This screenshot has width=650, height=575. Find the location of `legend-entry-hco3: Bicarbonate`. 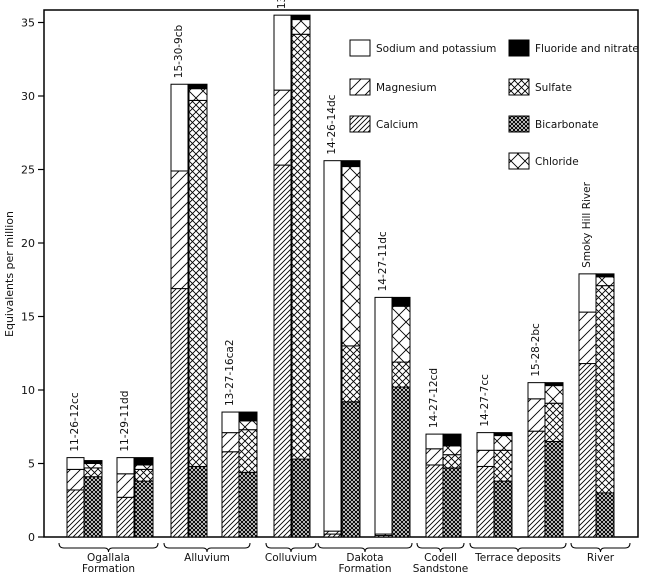

legend-entry-hco3: Bicarbonate is located at coordinates (553, 124).